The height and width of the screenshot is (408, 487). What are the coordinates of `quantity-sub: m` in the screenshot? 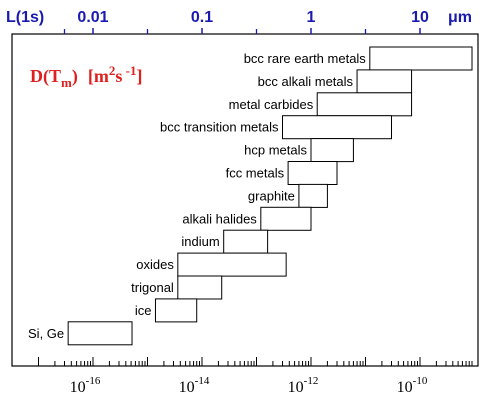 It's located at (66, 82).